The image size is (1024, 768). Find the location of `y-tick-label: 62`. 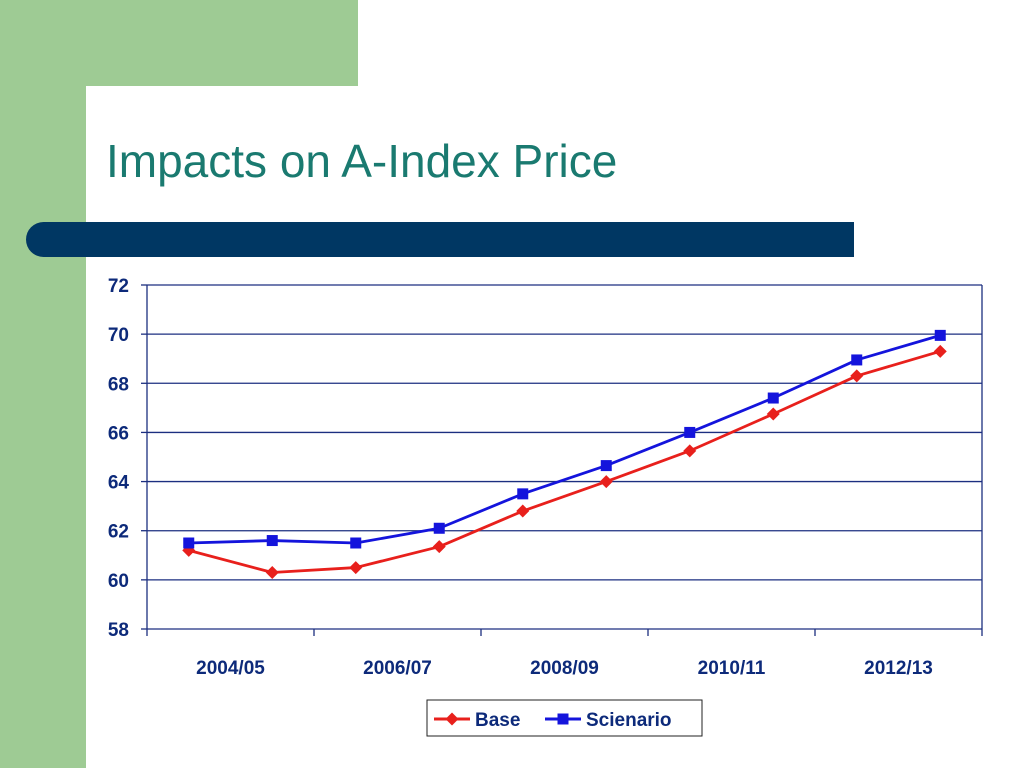

y-tick-label: 62 is located at coordinates (118, 532).